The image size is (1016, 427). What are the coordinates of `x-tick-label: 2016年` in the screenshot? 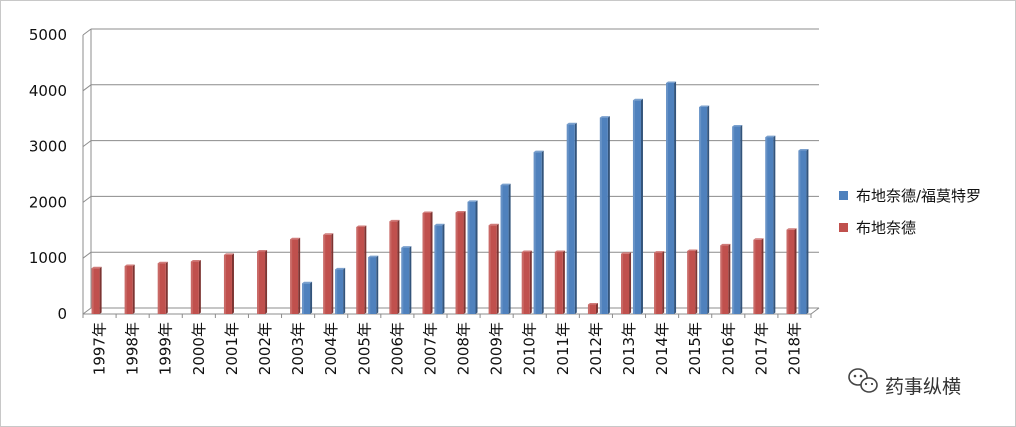 It's located at (728, 348).